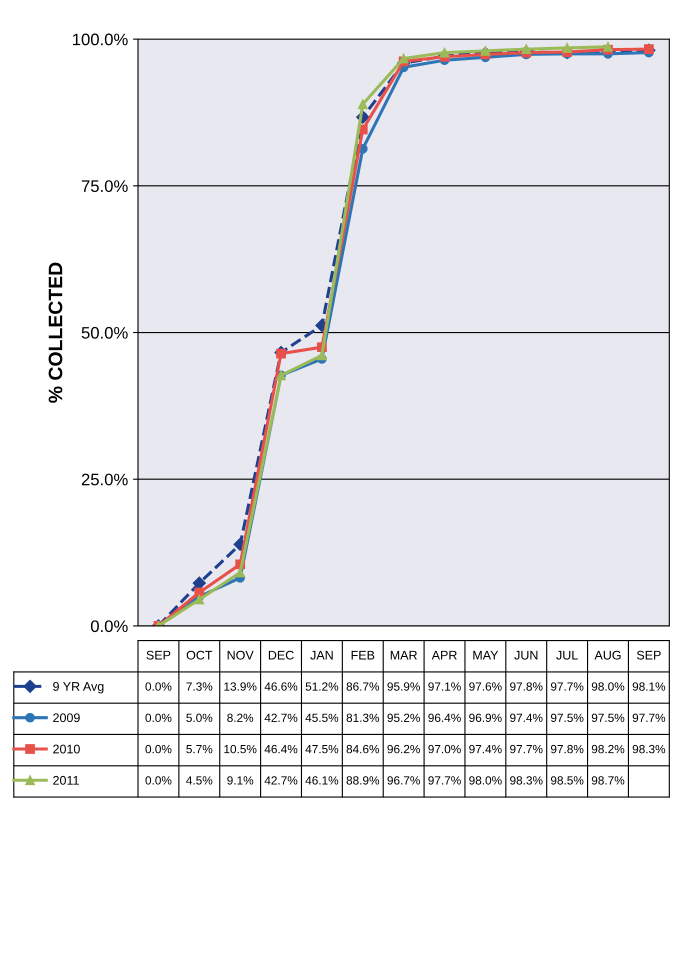  What do you see at coordinates (567, 780) in the screenshot?
I see `data-label: 98.5%` at bounding box center [567, 780].